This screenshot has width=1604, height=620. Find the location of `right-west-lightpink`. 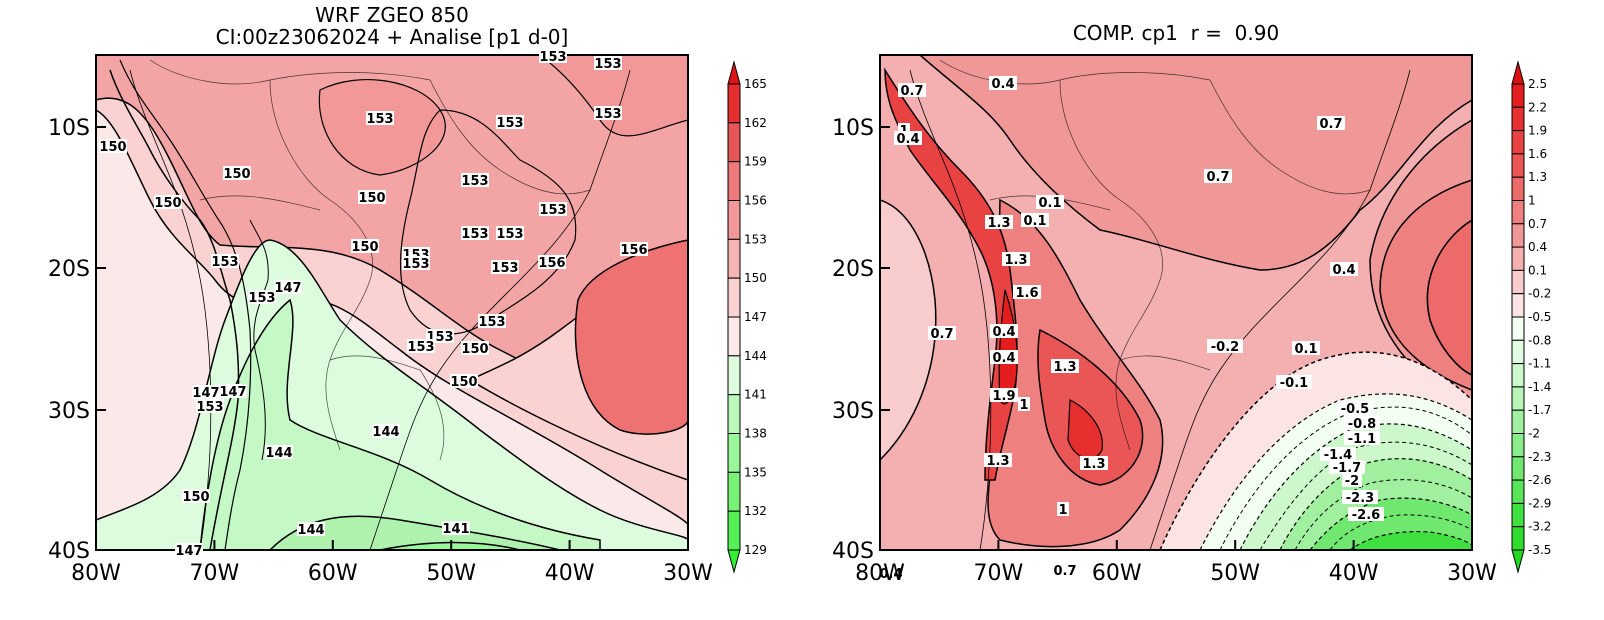

right-west-lightpink is located at coordinates (908, 330).